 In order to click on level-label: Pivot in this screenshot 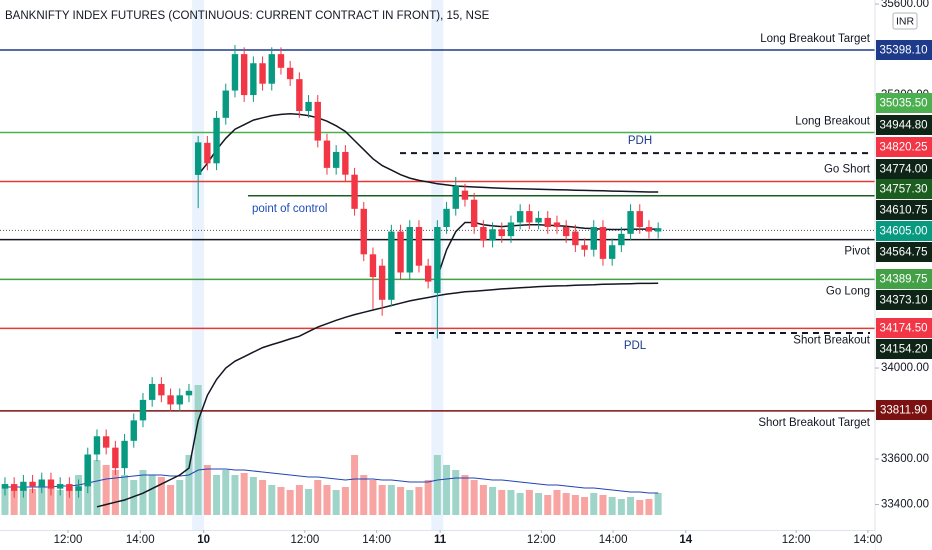, I will do `click(857, 252)`.